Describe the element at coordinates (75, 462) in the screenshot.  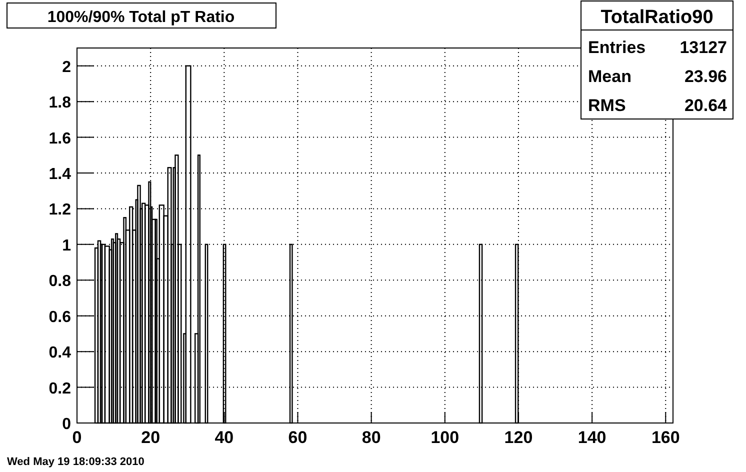
I see `text: Wed May 19 18:09:33 2010` at that location.